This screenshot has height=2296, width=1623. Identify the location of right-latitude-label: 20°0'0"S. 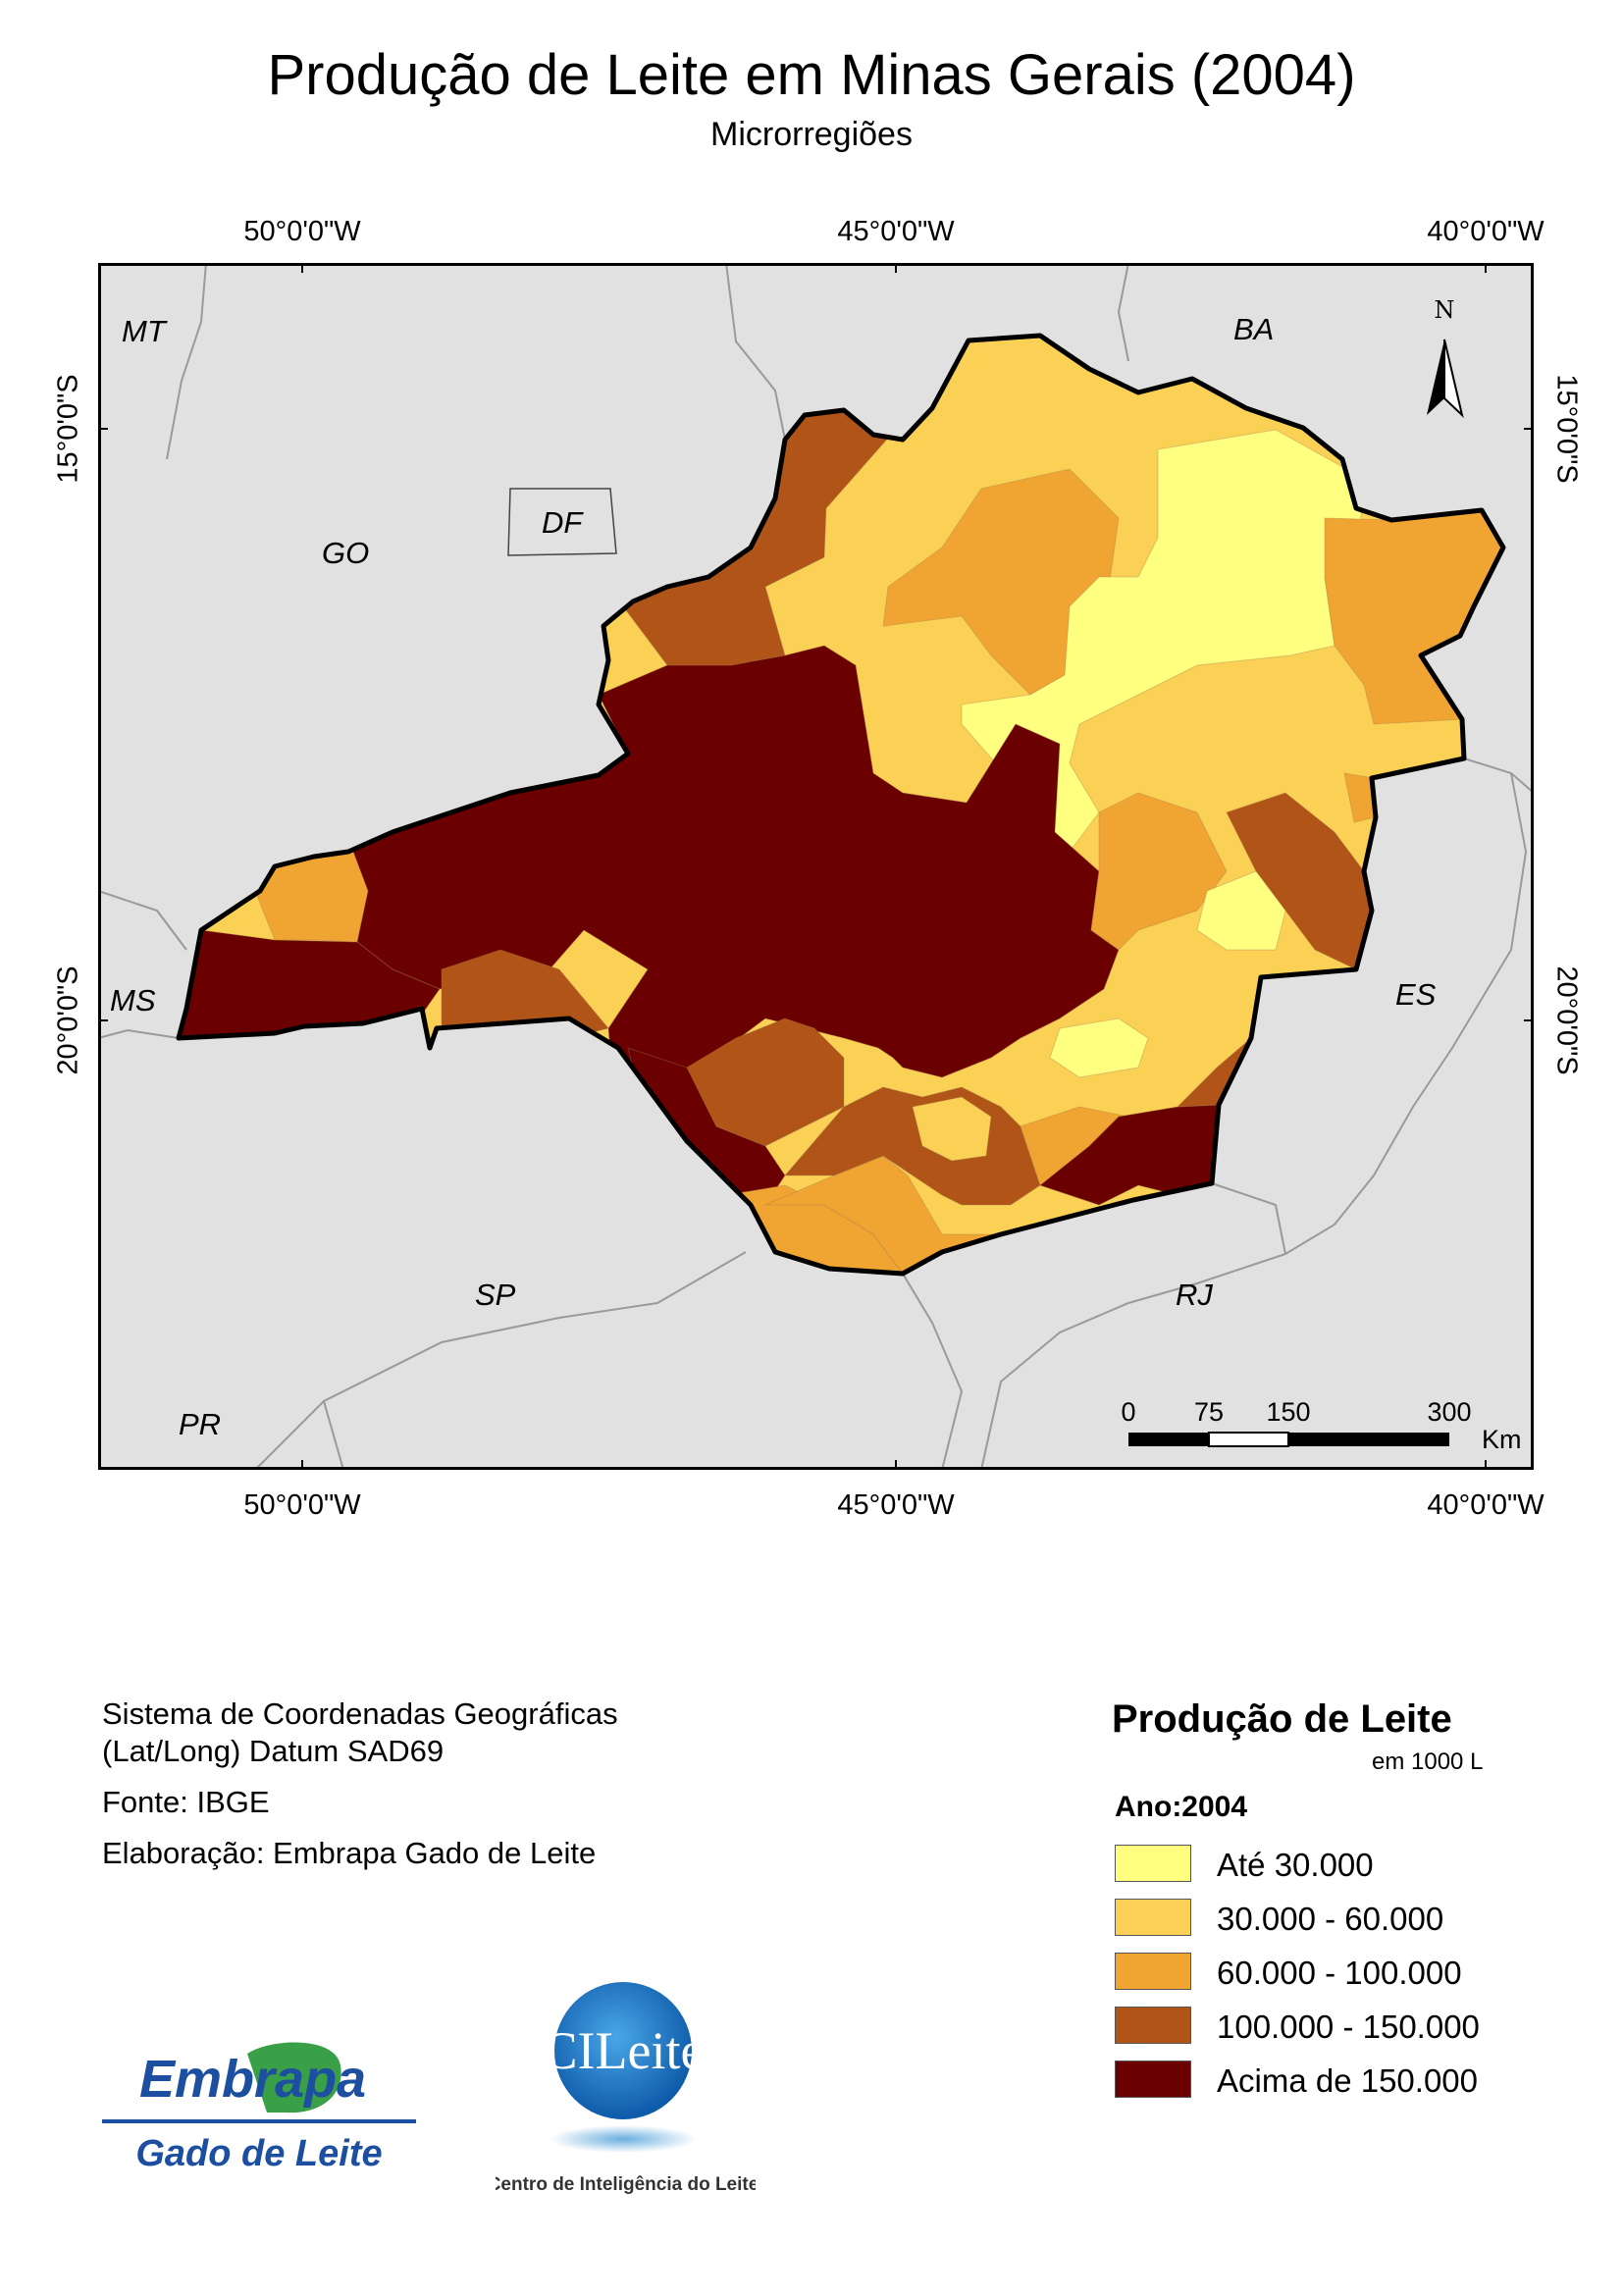
(1566, 1020).